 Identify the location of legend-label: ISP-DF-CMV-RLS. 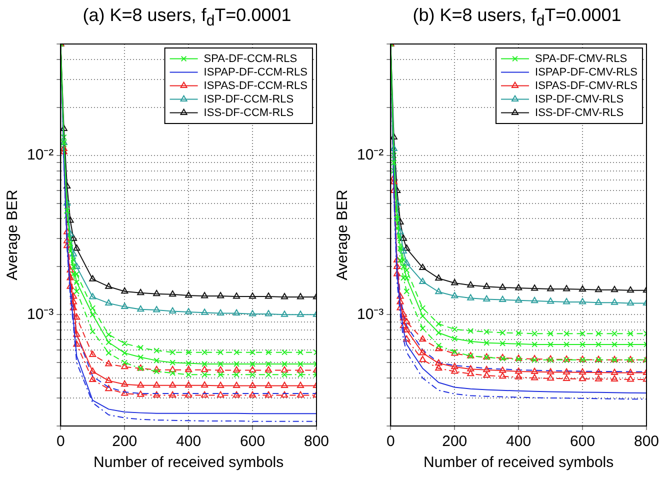
(579, 99).